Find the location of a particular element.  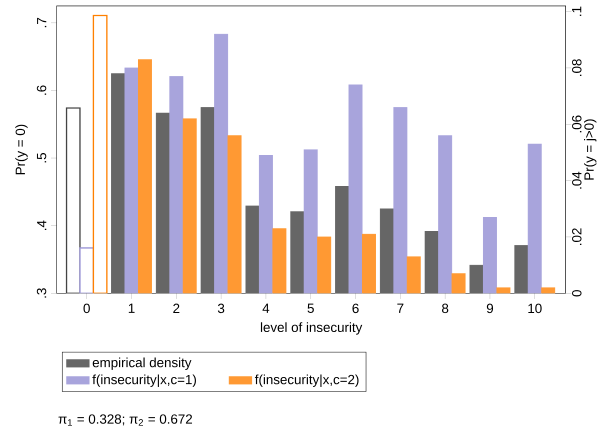

x-tick-label: 5 is located at coordinates (311, 308).